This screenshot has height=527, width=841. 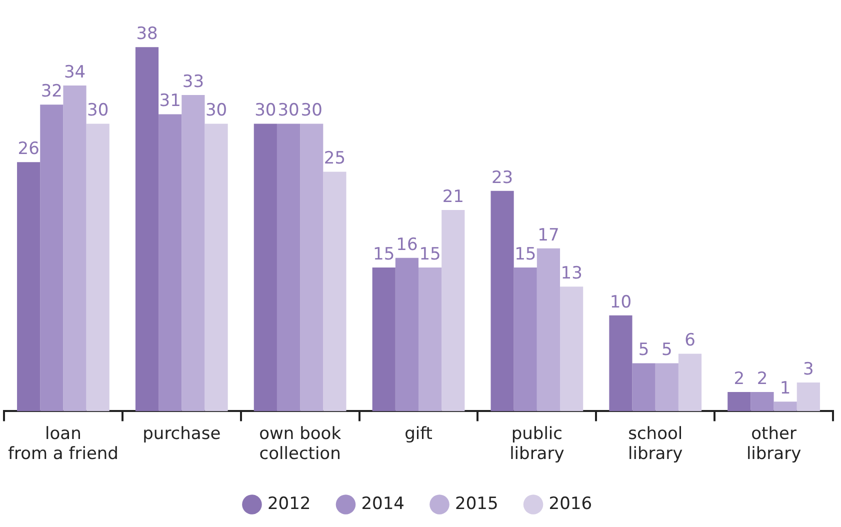 What do you see at coordinates (808, 369) in the screenshot?
I see `data-label: 3` at bounding box center [808, 369].